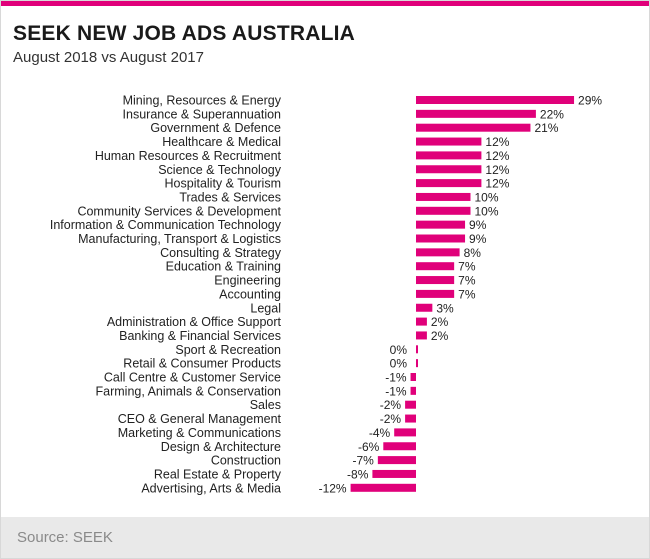 Image resolution: width=650 pixels, height=559 pixels. Describe the element at coordinates (497, 170) in the screenshot. I see `value-label-science-and-technology: 12%` at that location.